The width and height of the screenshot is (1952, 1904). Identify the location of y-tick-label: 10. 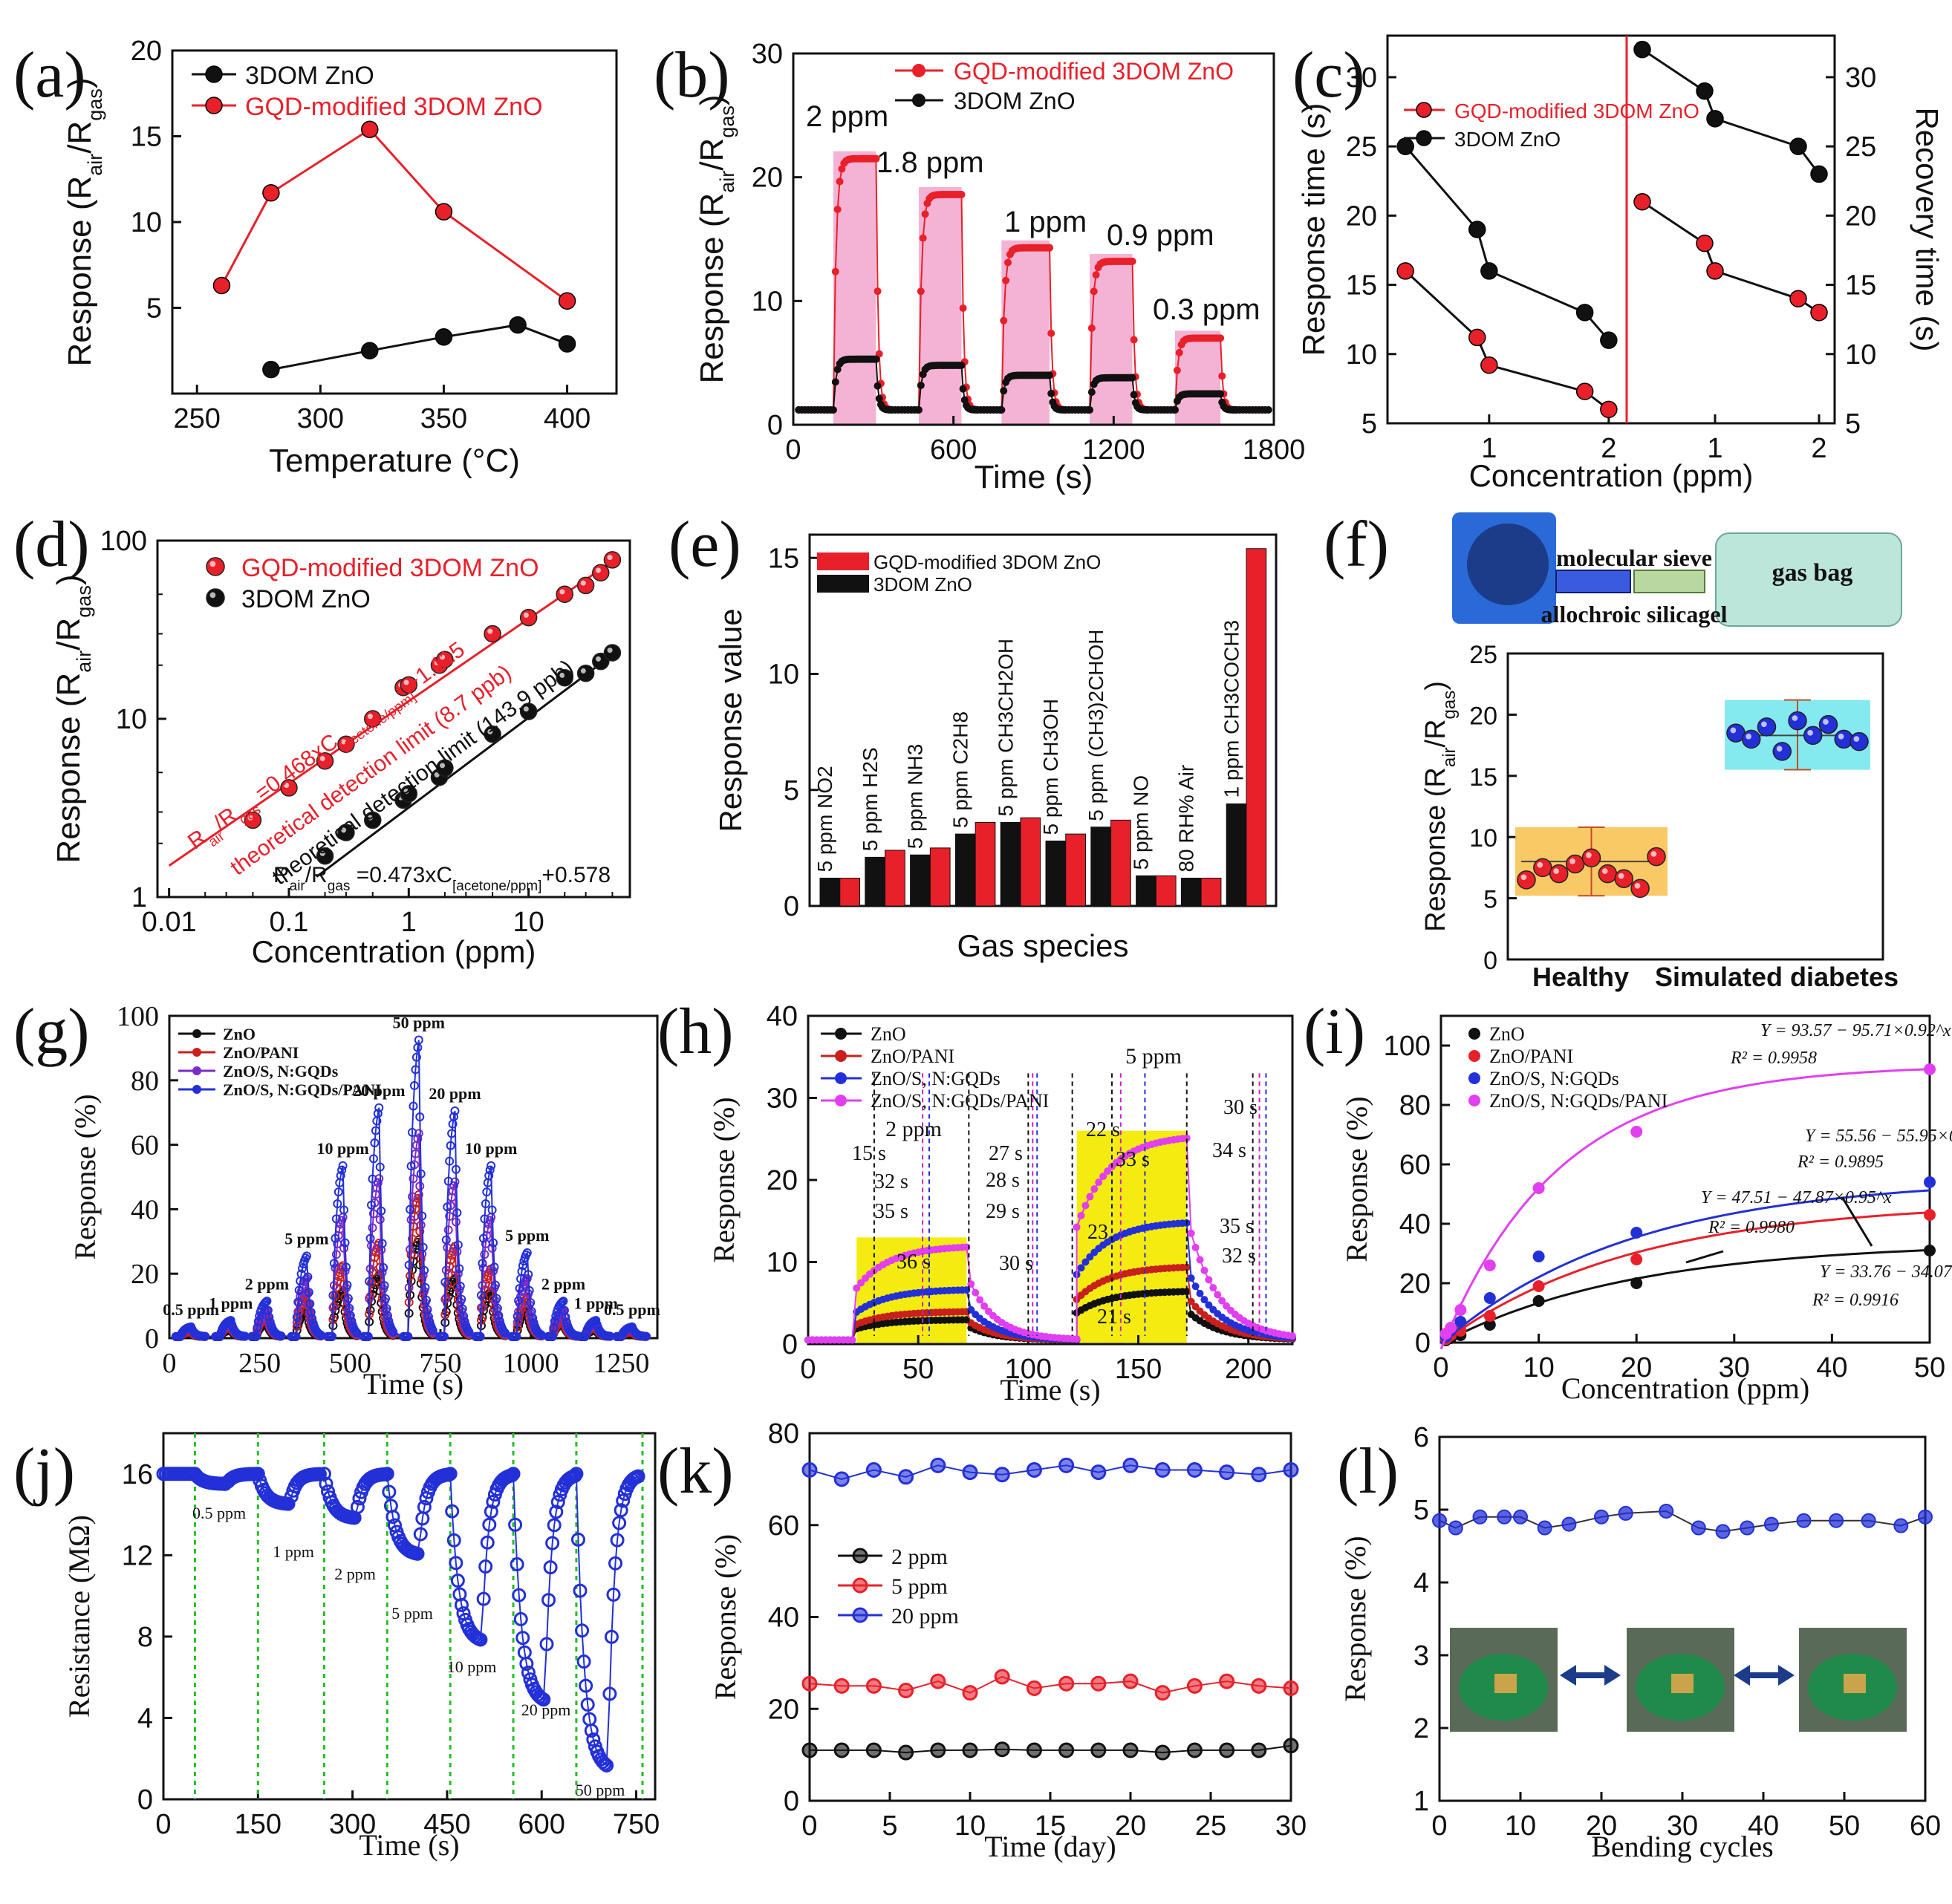
(782, 1264).